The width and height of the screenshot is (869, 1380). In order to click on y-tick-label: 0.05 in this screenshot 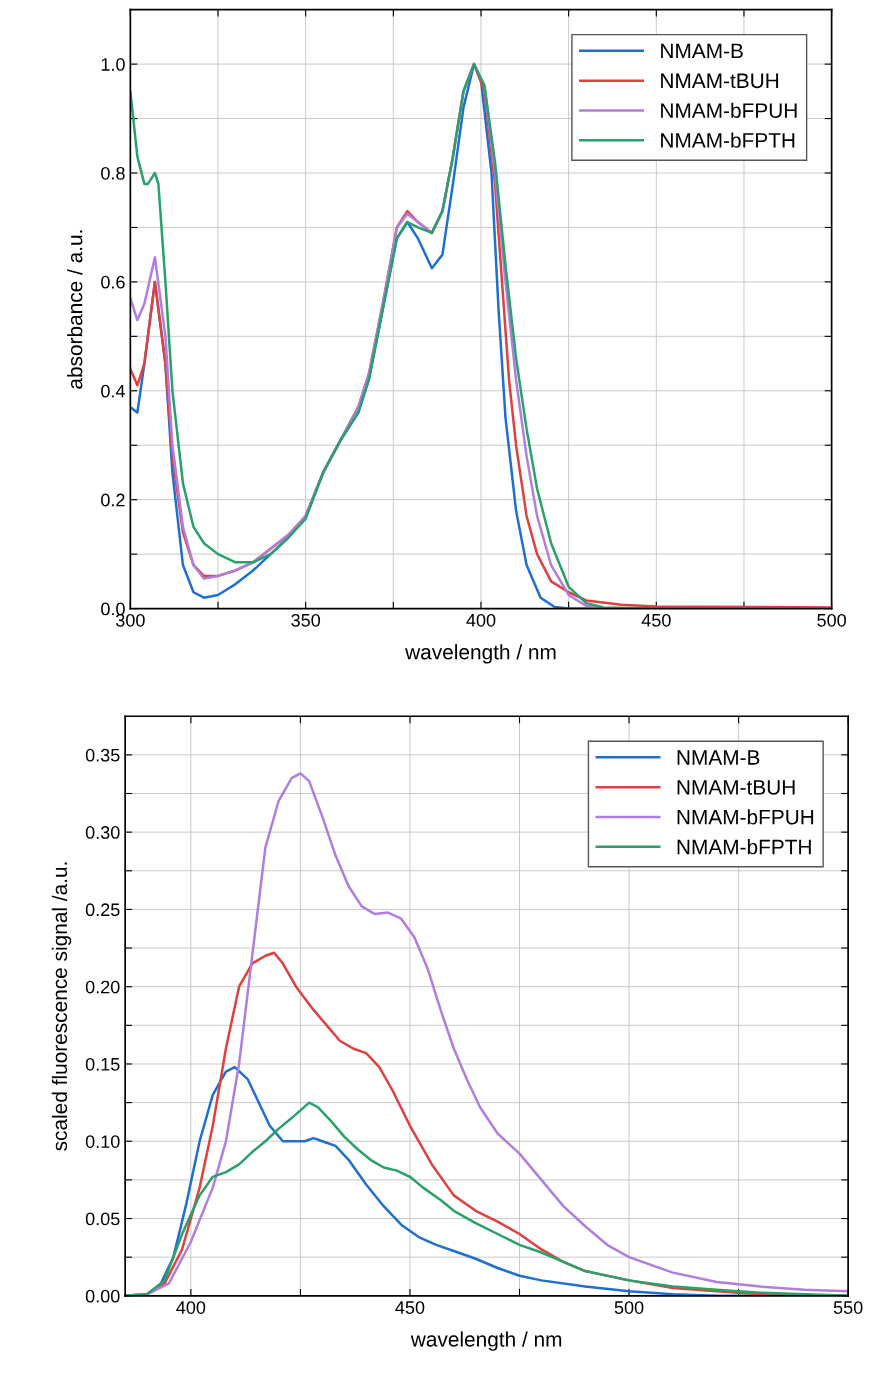, I will do `click(102, 1219)`.